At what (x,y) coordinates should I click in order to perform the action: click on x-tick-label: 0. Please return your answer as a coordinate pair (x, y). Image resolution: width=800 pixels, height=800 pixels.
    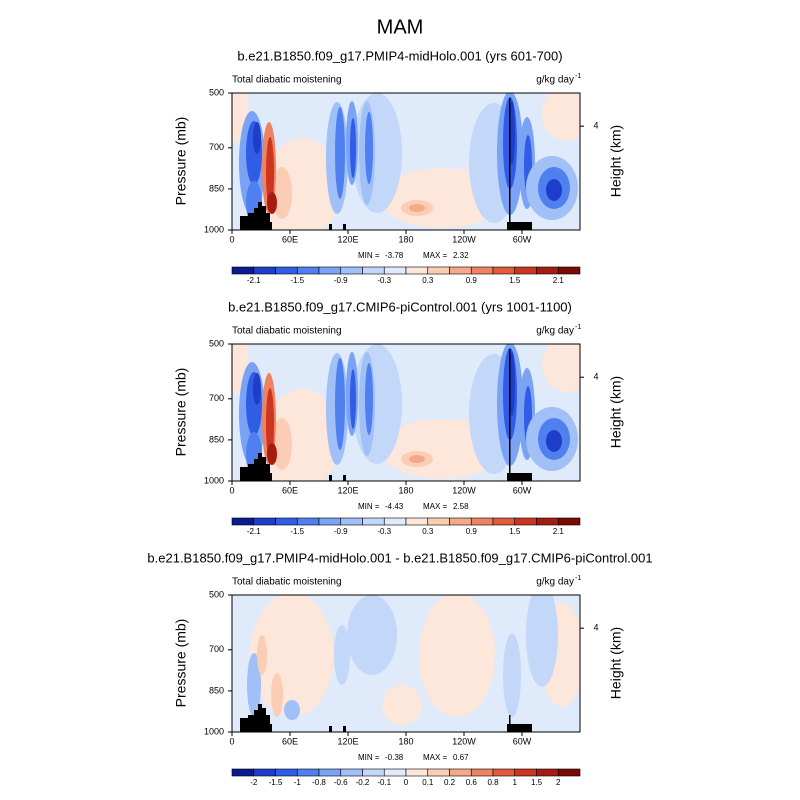
    Looking at the image, I should click on (231, 239).